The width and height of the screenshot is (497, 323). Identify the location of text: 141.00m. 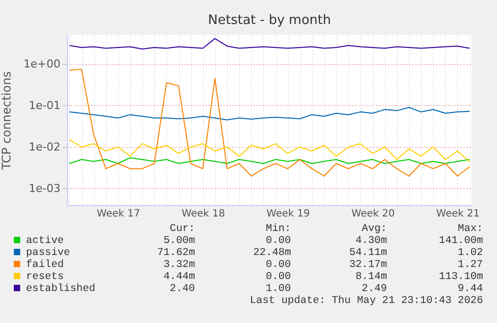
(460, 241).